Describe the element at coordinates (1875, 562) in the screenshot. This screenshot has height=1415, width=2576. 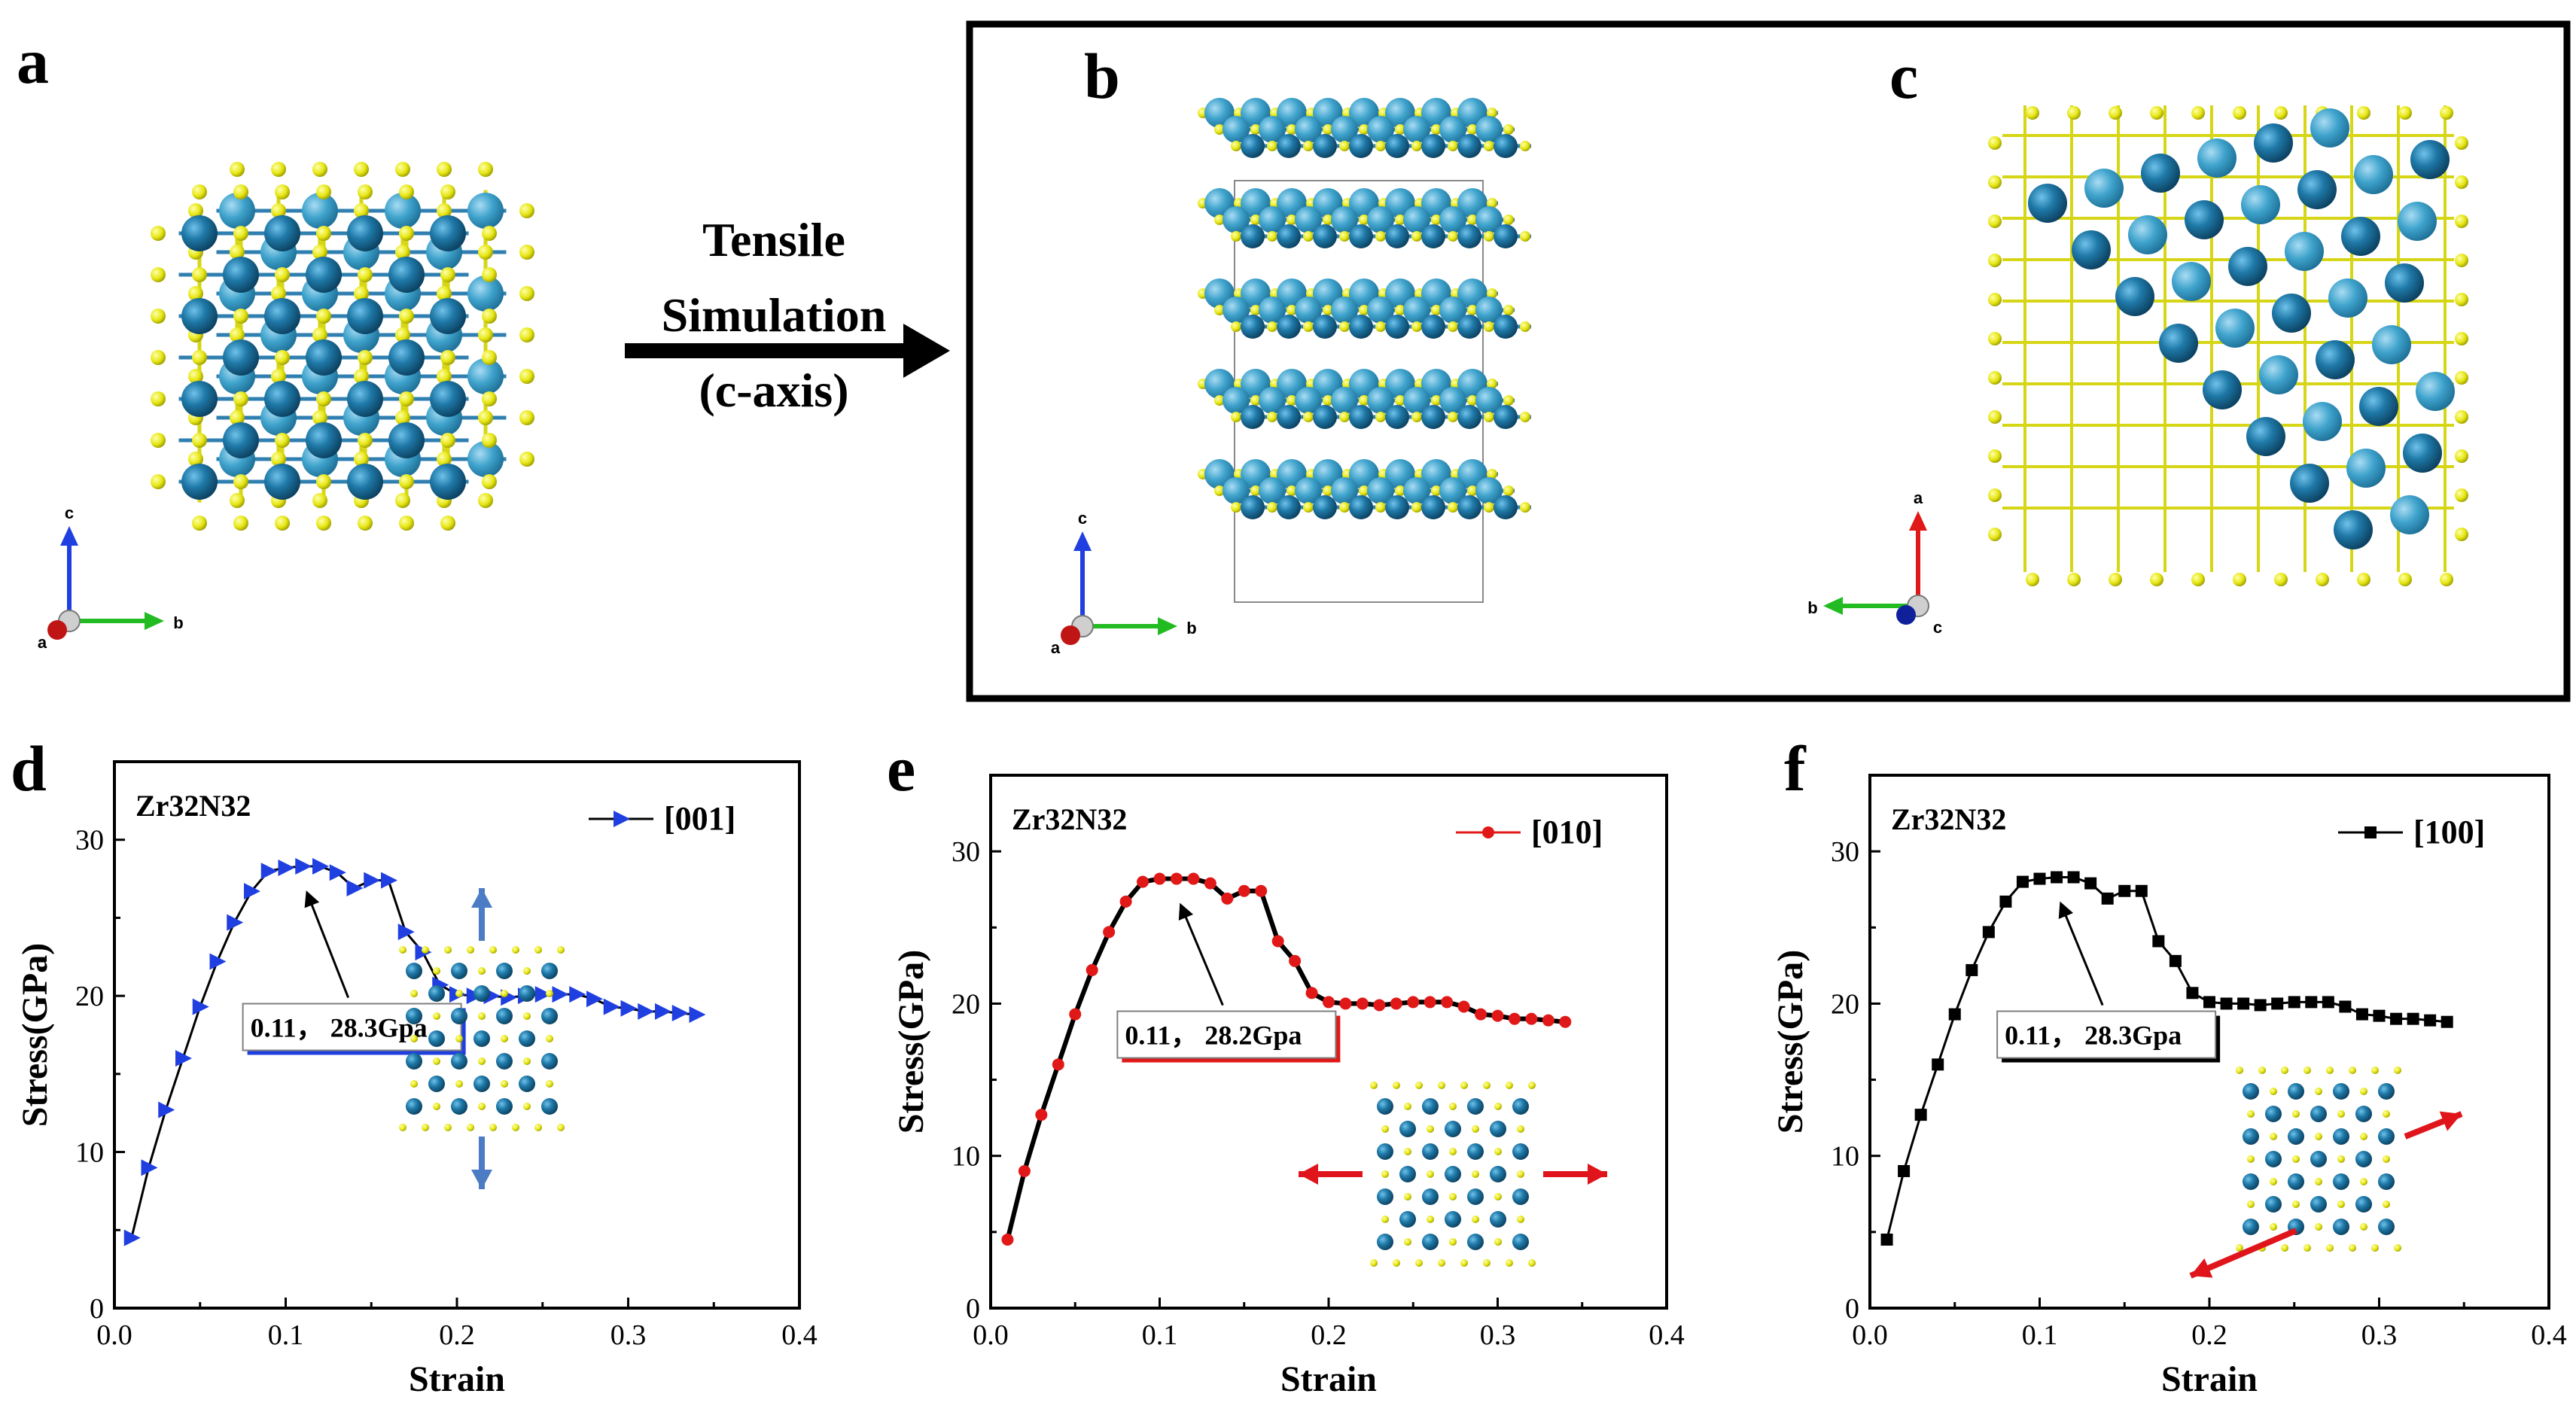
I see `axis-triad-c: a b c` at that location.